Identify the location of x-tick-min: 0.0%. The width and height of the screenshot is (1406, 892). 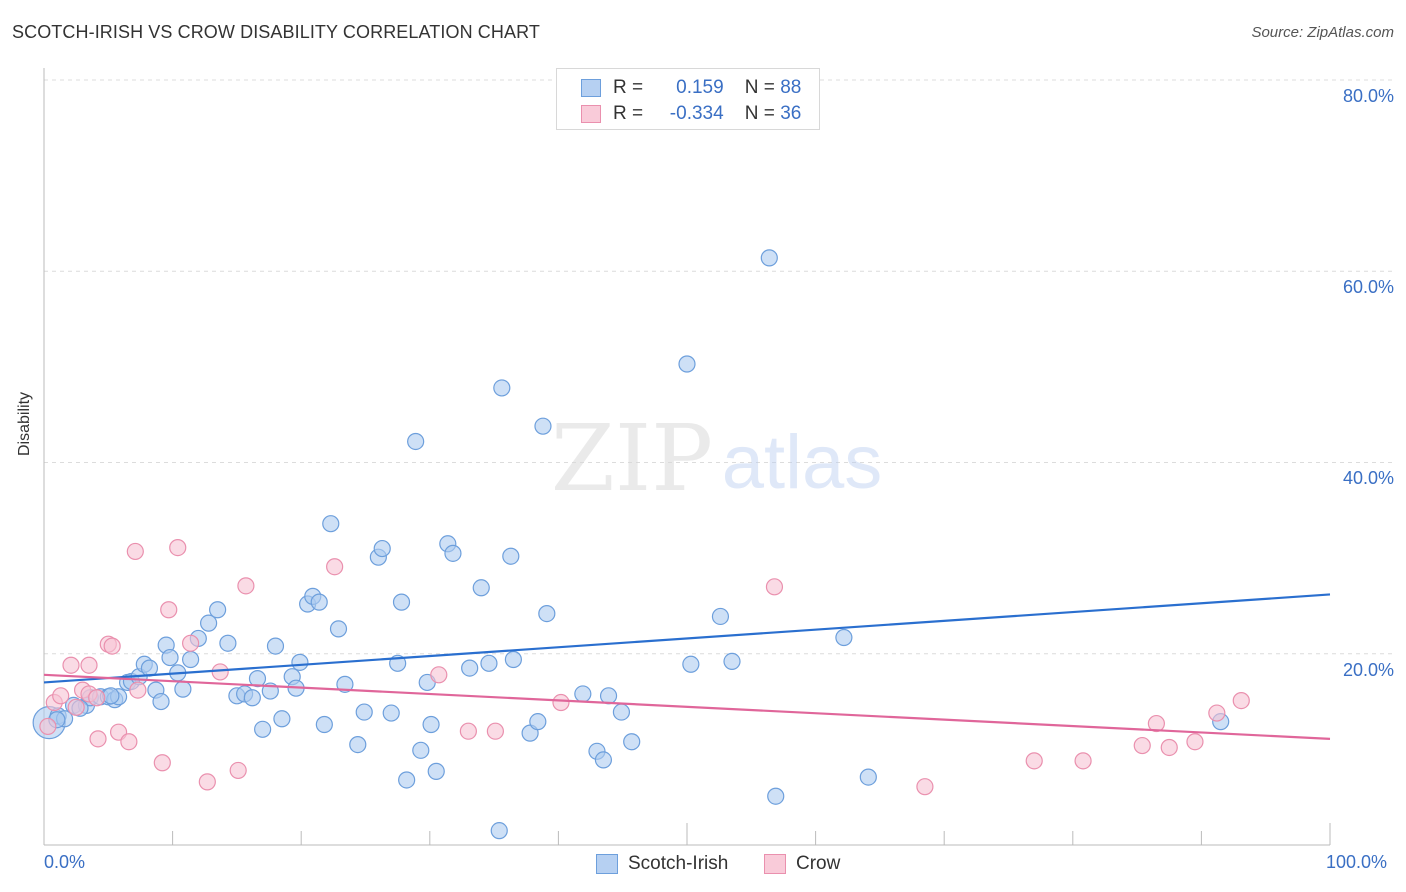
(65, 862).